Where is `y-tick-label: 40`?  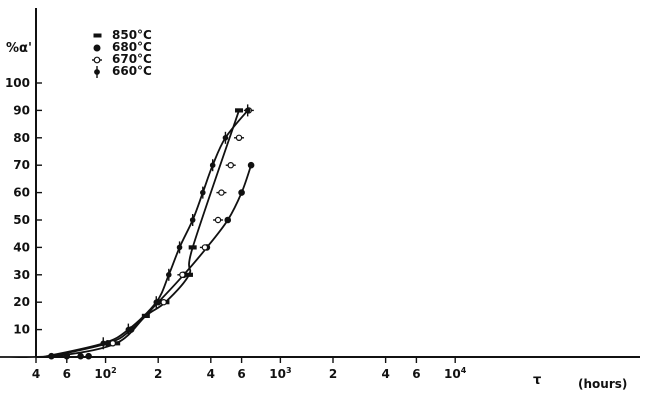 y-tick-label: 40 is located at coordinates (21, 247).